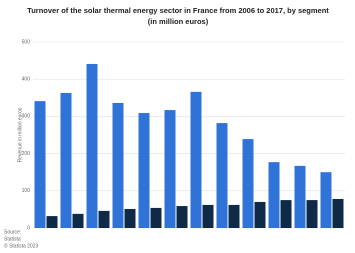 Image resolution: width=355 pixels, height=253 pixels. I want to click on y-tick-label: 300, so click(26, 117).